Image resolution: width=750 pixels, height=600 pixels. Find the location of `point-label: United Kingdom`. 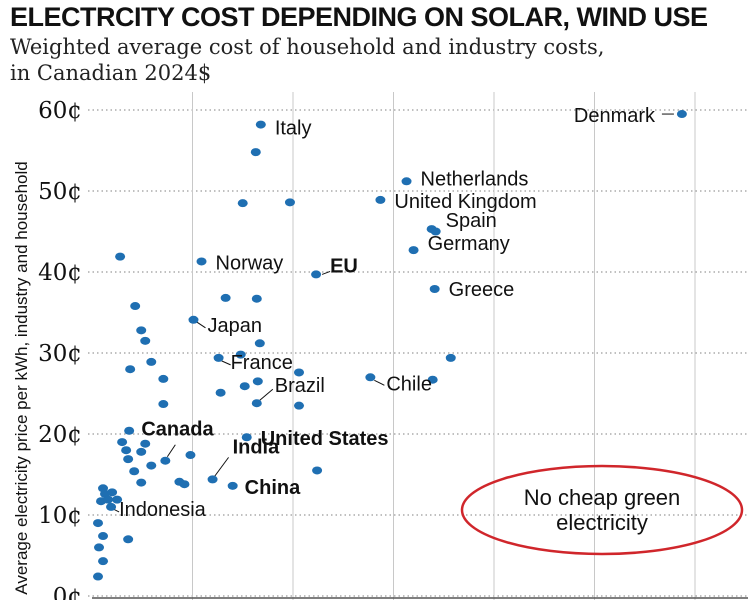

point-label: United Kingdom is located at coordinates (465, 202).